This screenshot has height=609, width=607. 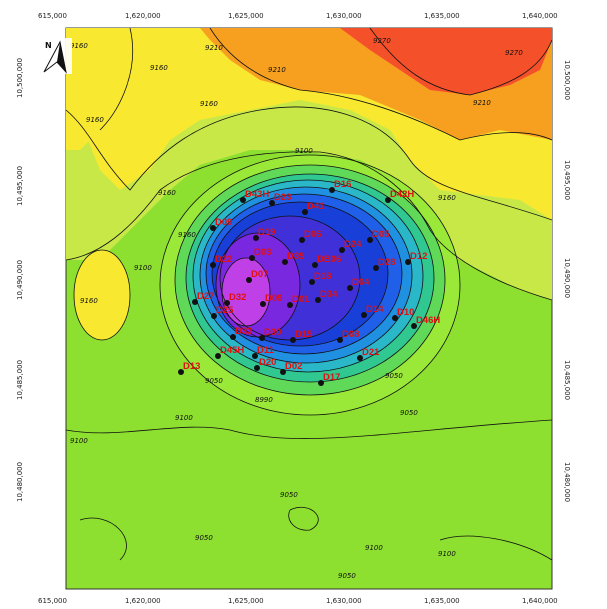 What do you see at coordinates (262, 252) in the screenshot?
I see `well-label: D03` at bounding box center [262, 252].